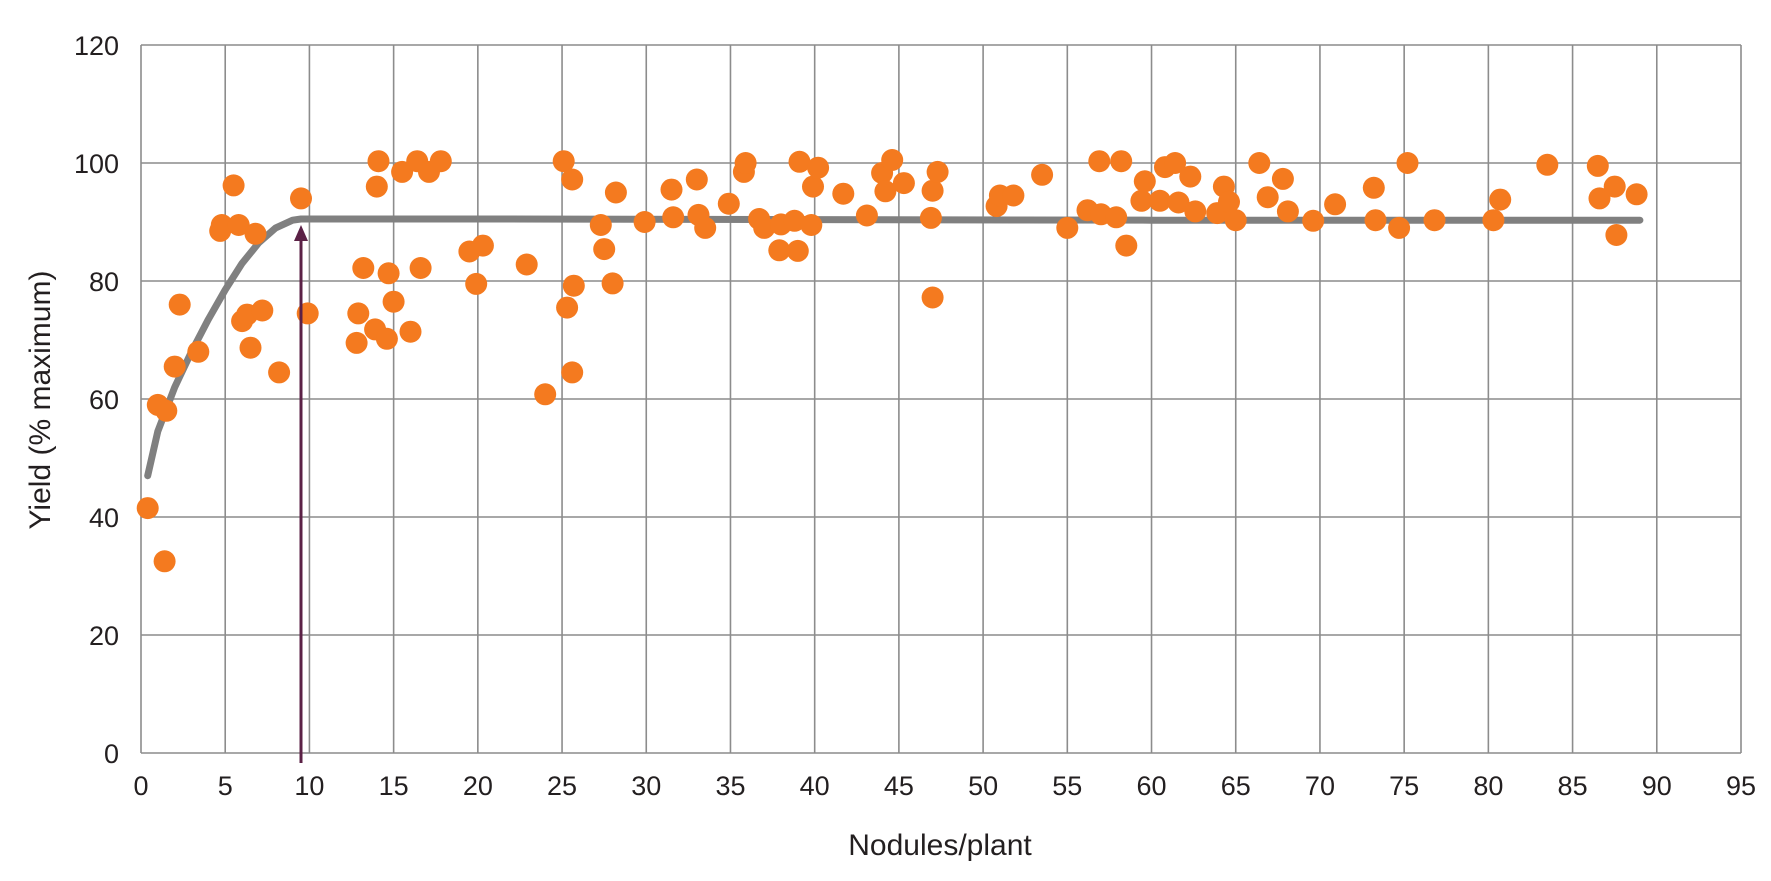  I want to click on x-tick-label: 5, so click(225, 786).